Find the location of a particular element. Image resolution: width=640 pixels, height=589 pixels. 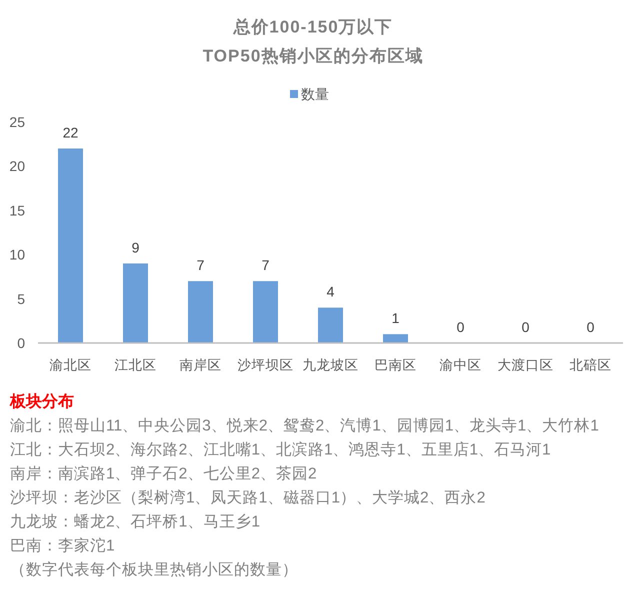

x-tick-label: 北碚区 is located at coordinates (591, 365).